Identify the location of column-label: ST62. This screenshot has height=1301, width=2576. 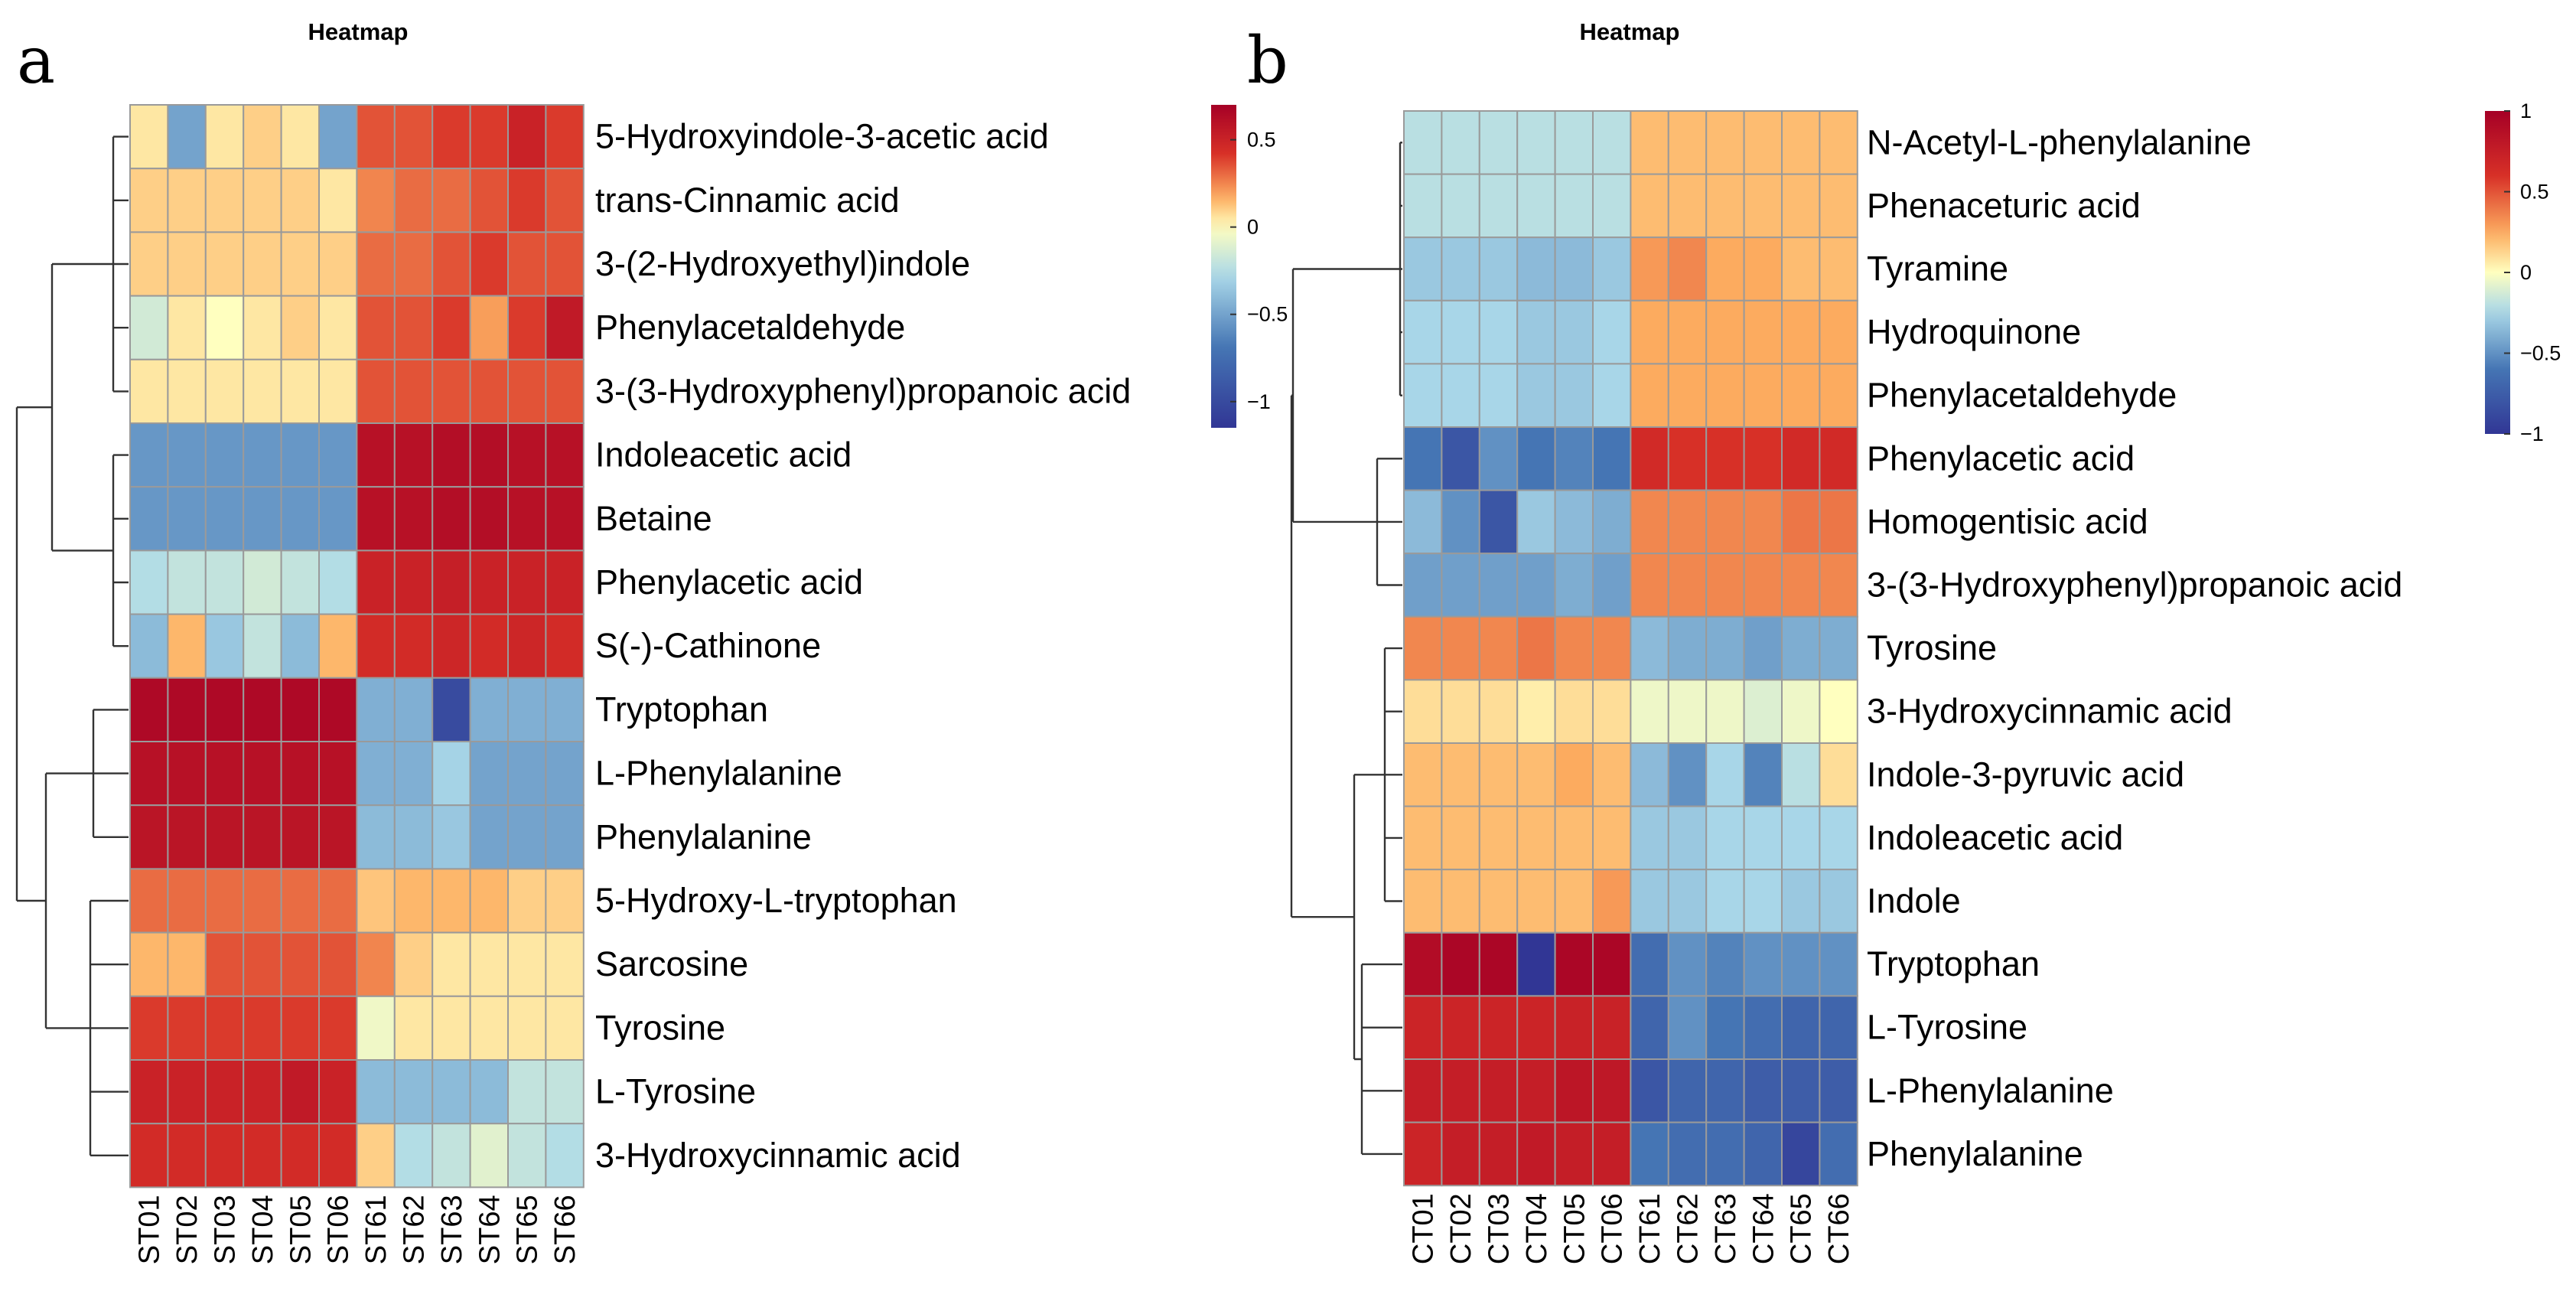
(415, 1229).